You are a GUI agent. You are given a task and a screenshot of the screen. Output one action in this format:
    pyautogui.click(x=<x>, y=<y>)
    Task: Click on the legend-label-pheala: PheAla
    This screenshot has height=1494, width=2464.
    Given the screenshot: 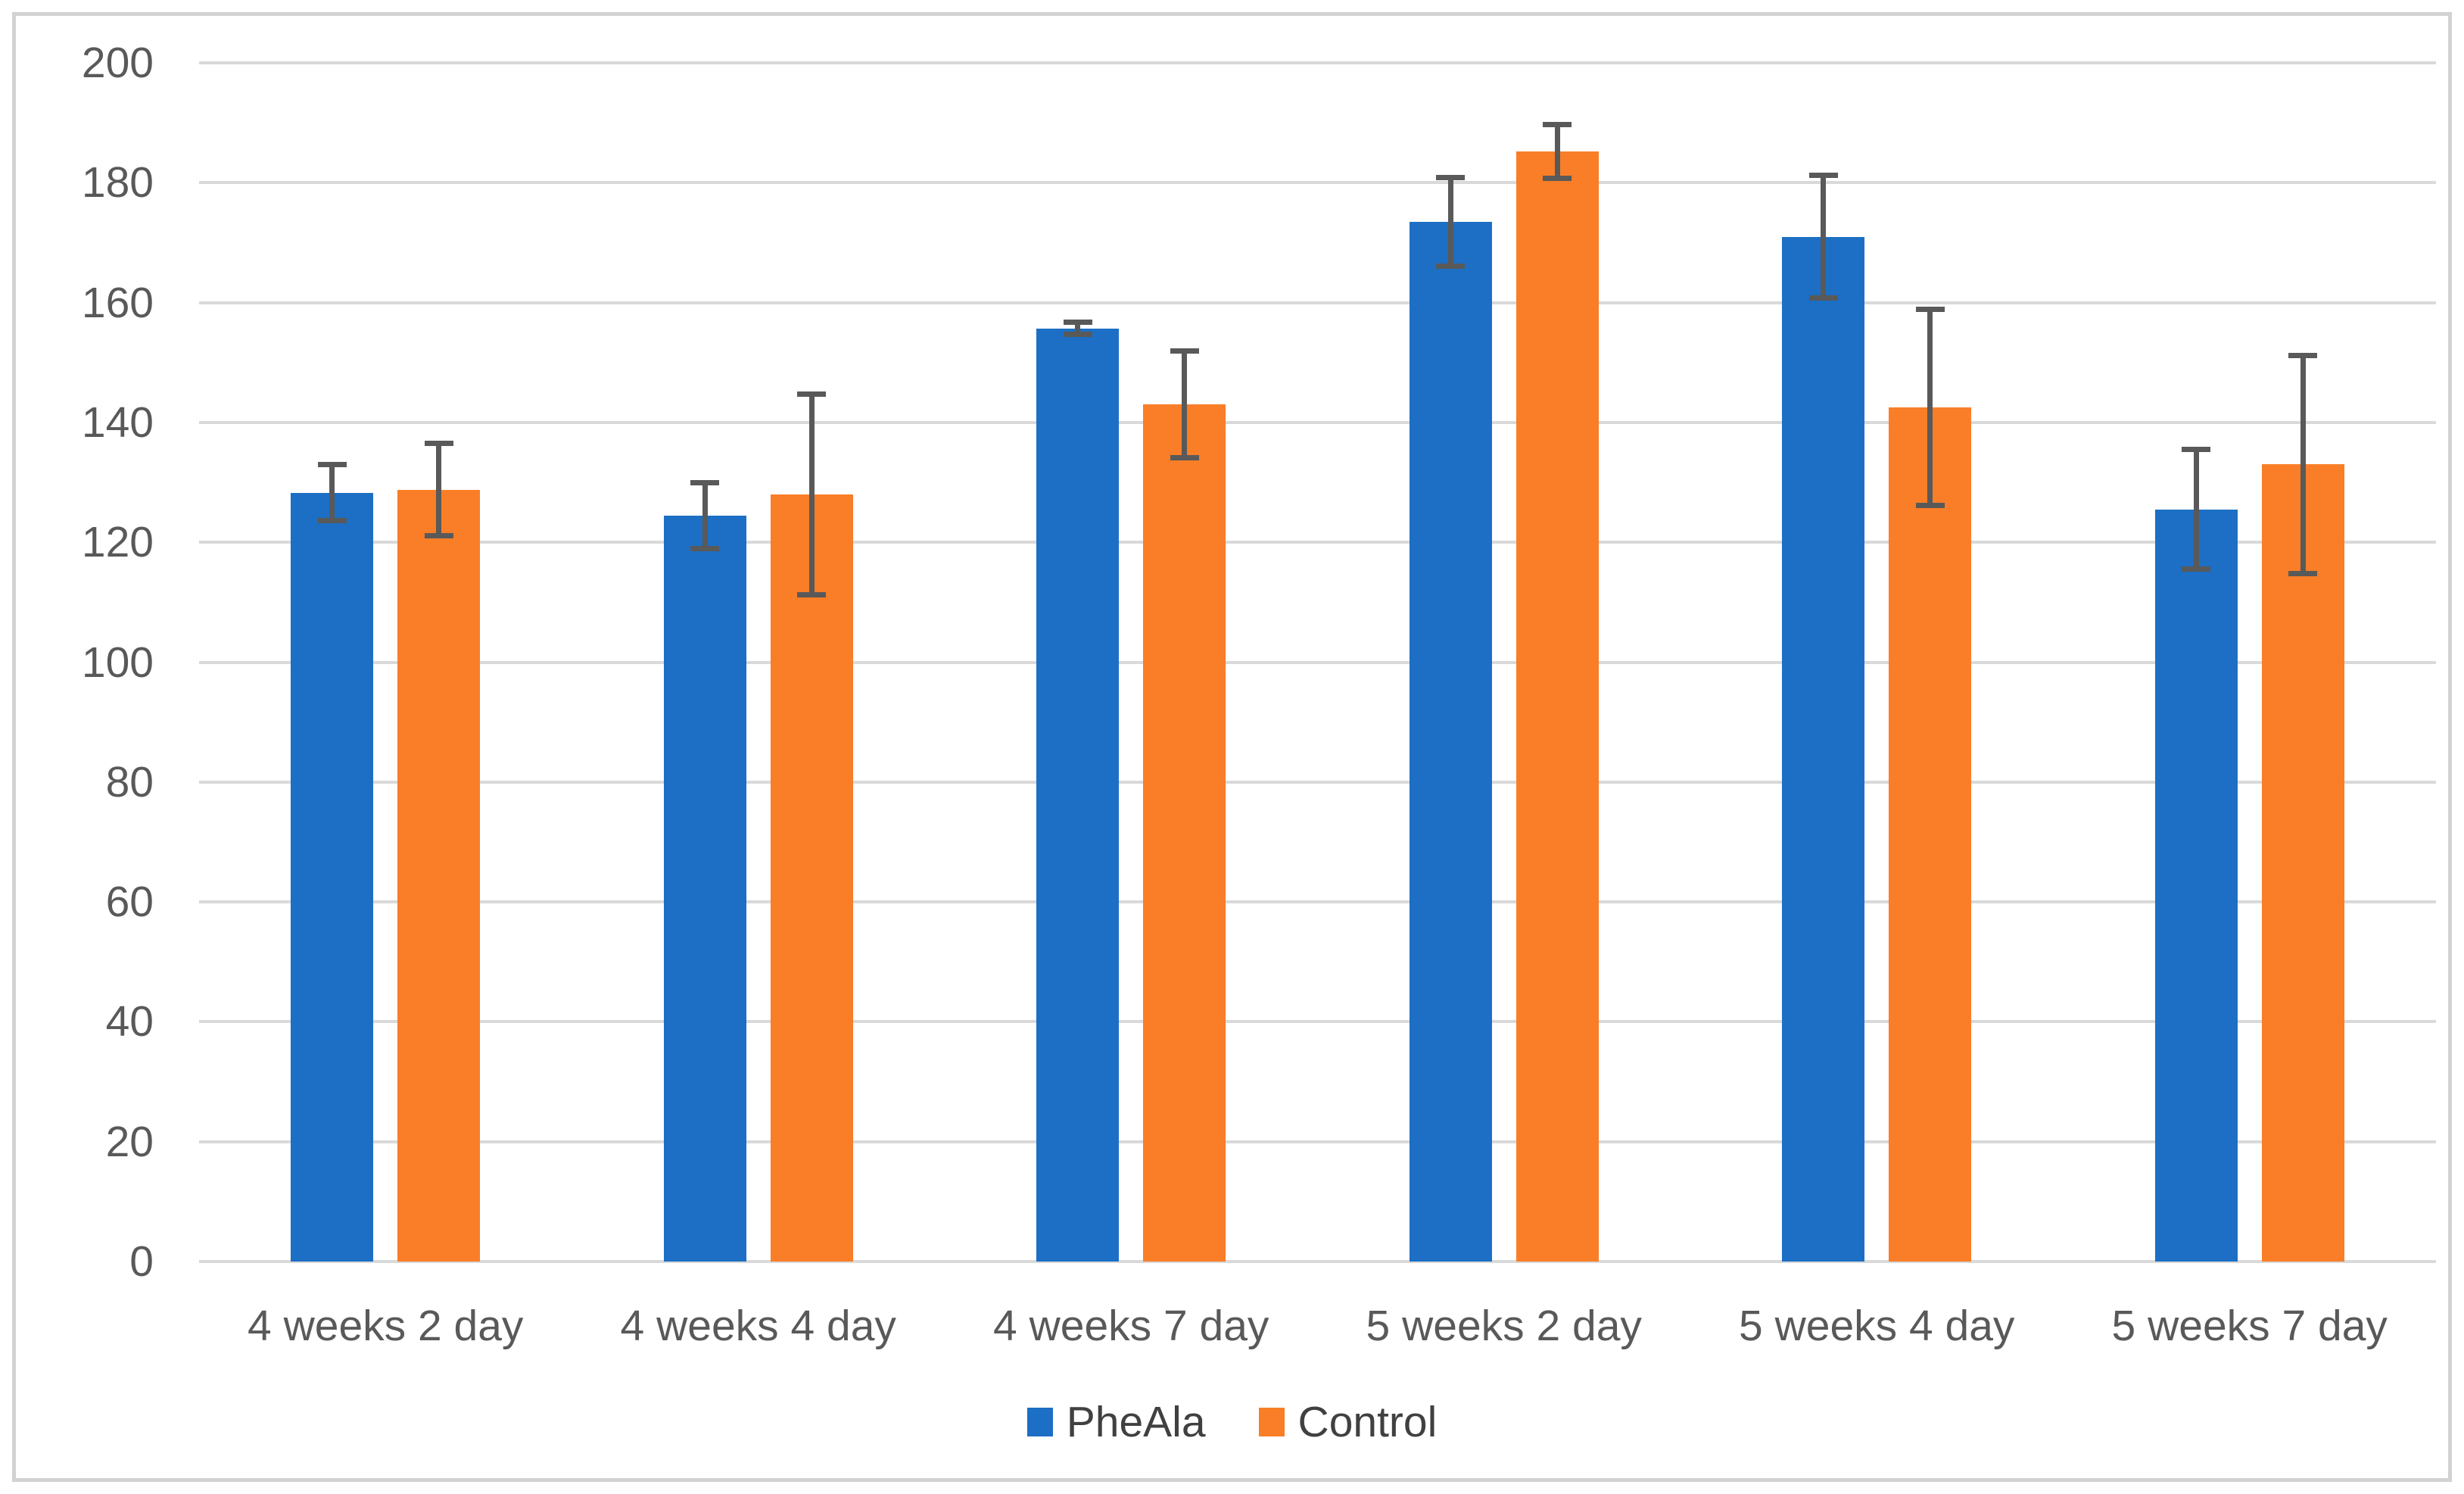 What is the action you would take?
    pyautogui.click(x=1136, y=1422)
    